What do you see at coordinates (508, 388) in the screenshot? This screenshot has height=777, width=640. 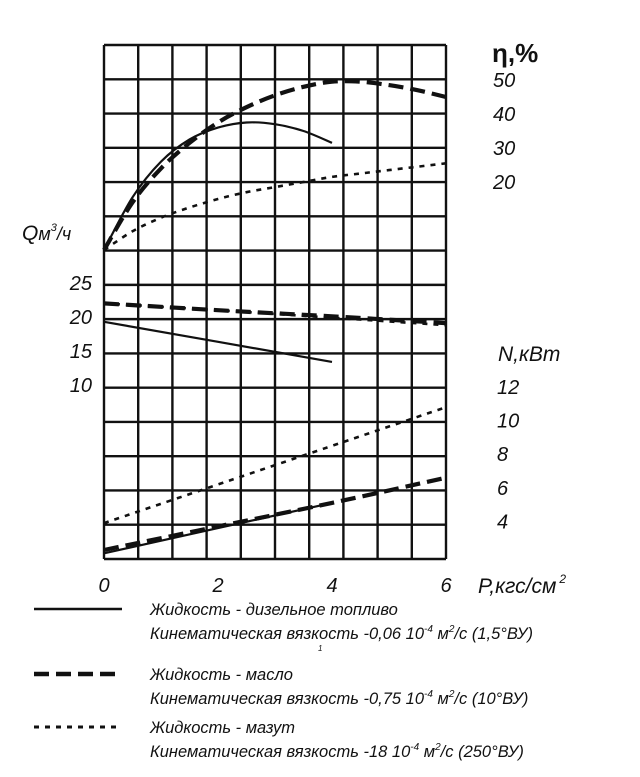 I see `power-tick-label: 12` at bounding box center [508, 388].